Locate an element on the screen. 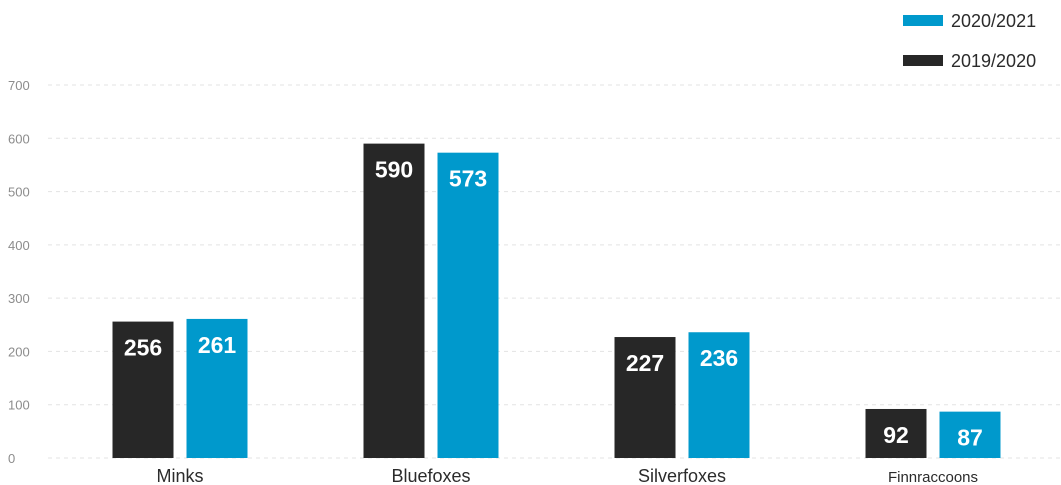 This screenshot has height=485, width=1061. legend-label-2020-2021: 2020/2021 is located at coordinates (993, 21).